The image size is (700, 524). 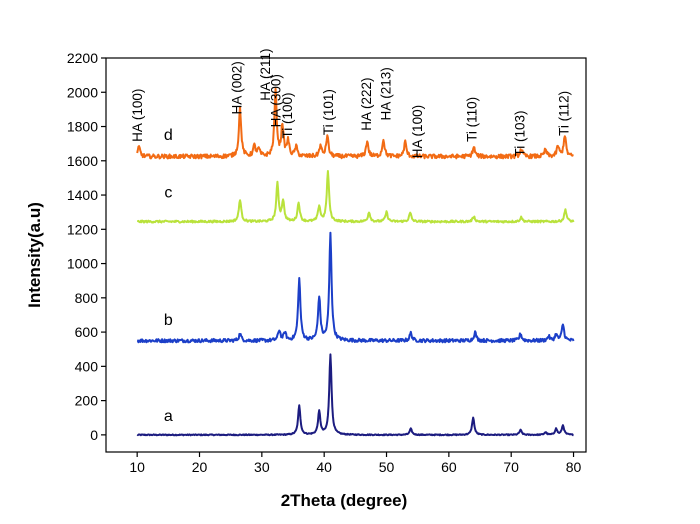 What do you see at coordinates (324, 467) in the screenshot?
I see `x-tick-label: 40` at bounding box center [324, 467].